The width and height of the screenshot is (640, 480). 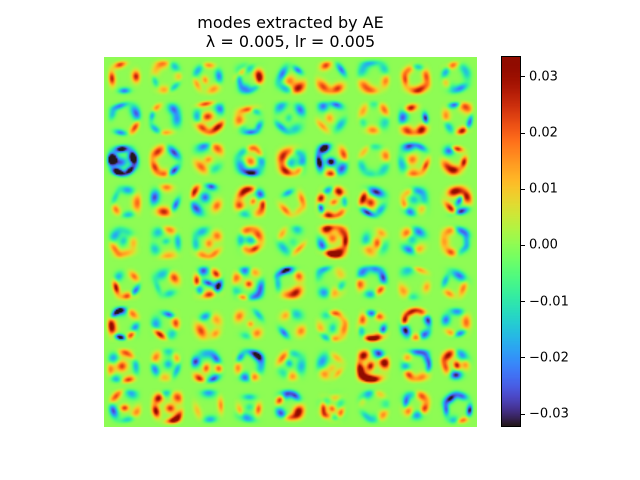 What do you see at coordinates (549, 302) in the screenshot?
I see `colorbar-tick-label: −0.01` at bounding box center [549, 302].